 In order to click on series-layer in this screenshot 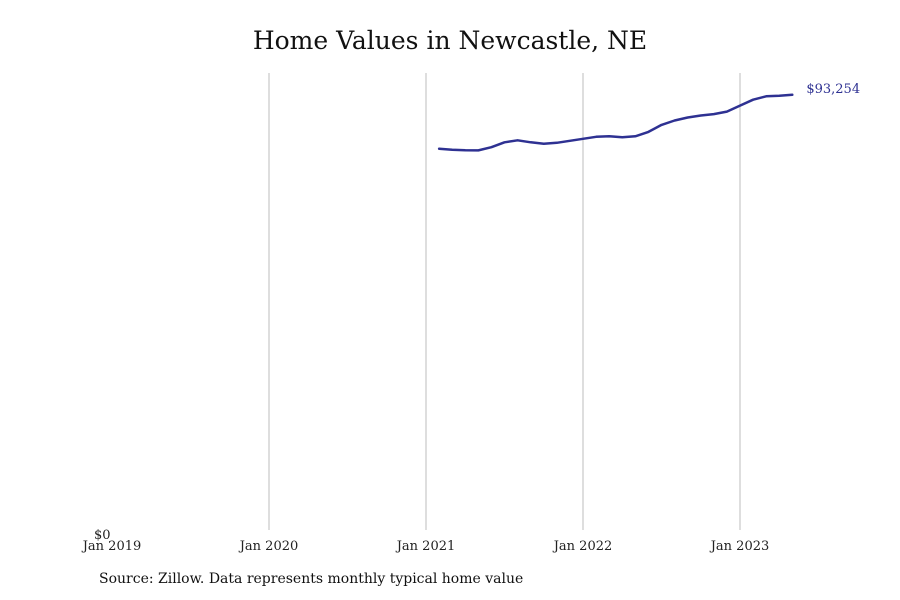, I will do `click(615, 122)`.